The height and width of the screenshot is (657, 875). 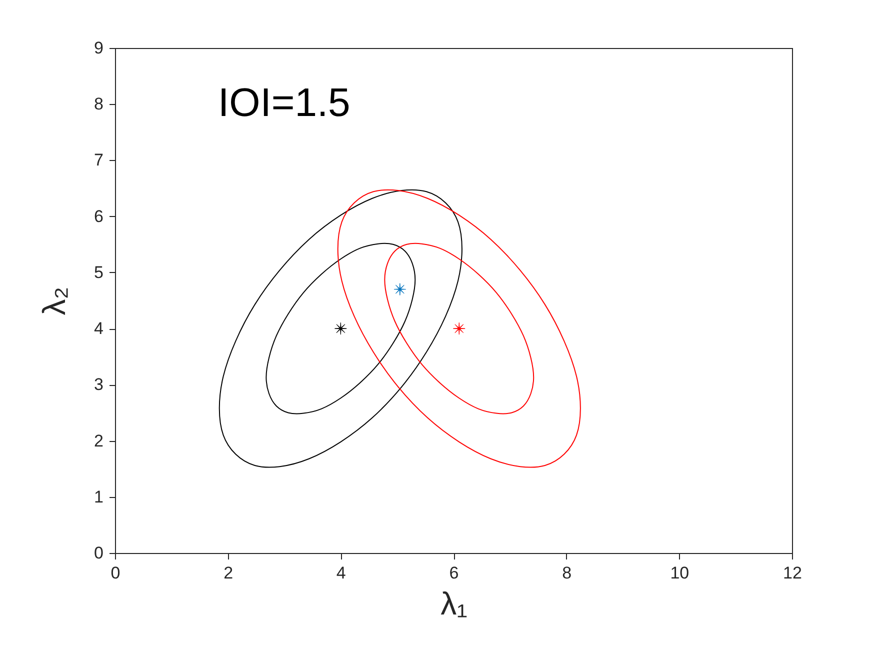 What do you see at coordinates (454, 604) in the screenshot?
I see `x-axis-title: λ₁` at bounding box center [454, 604].